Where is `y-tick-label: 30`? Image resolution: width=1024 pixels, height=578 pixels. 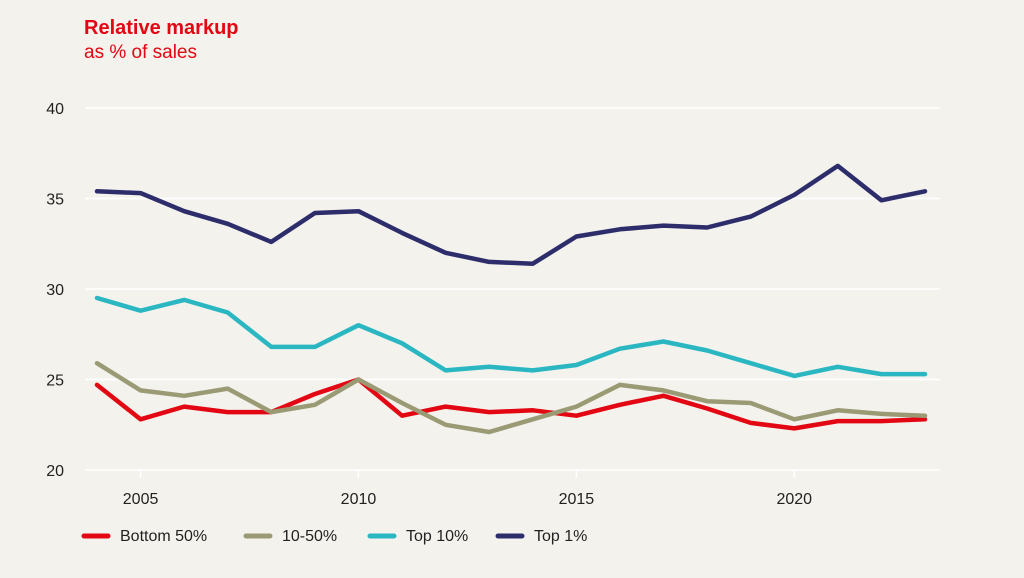 y-tick-label: 30 is located at coordinates (55, 290).